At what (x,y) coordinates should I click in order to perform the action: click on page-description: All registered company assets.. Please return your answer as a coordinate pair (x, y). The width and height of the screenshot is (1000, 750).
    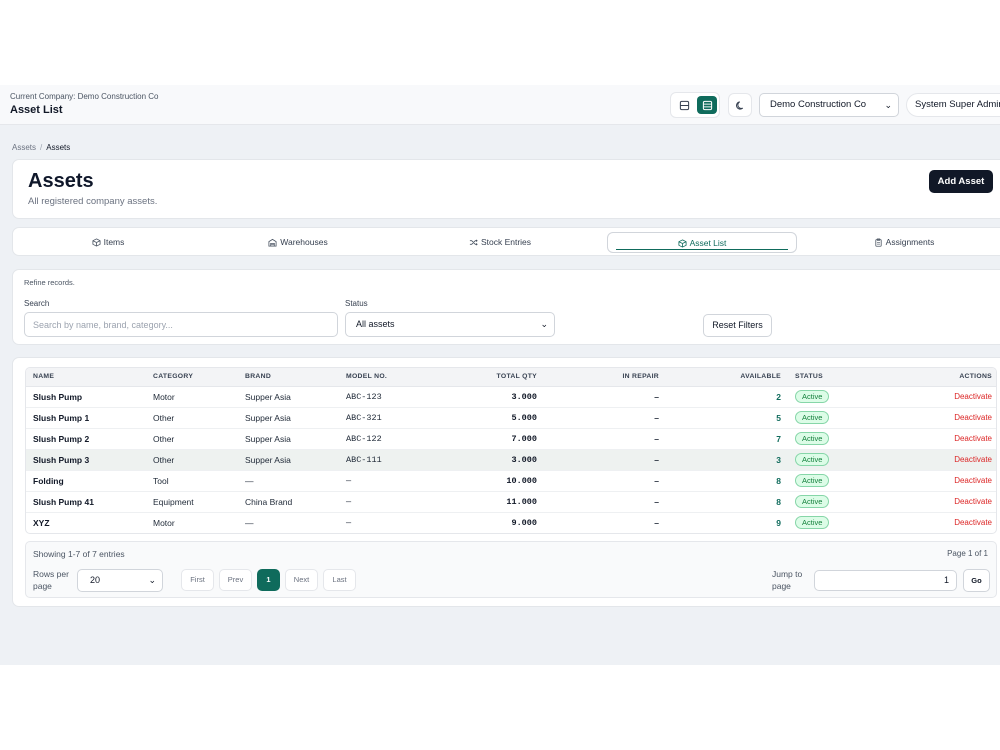
    Looking at the image, I should click on (93, 201).